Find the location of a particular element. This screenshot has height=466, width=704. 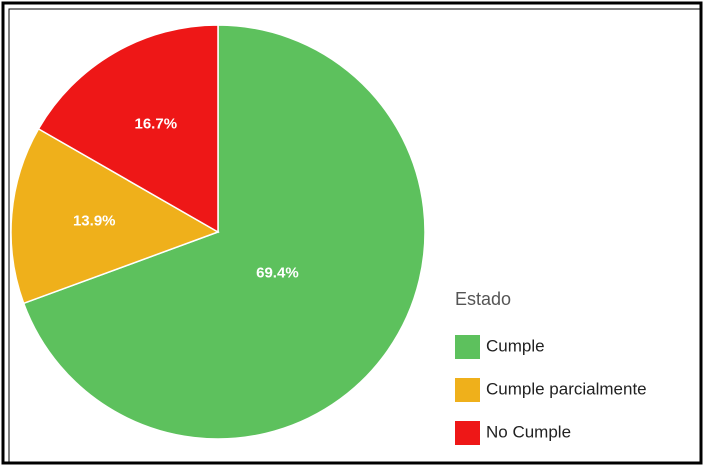

data-label: 16.7% is located at coordinates (156, 123).